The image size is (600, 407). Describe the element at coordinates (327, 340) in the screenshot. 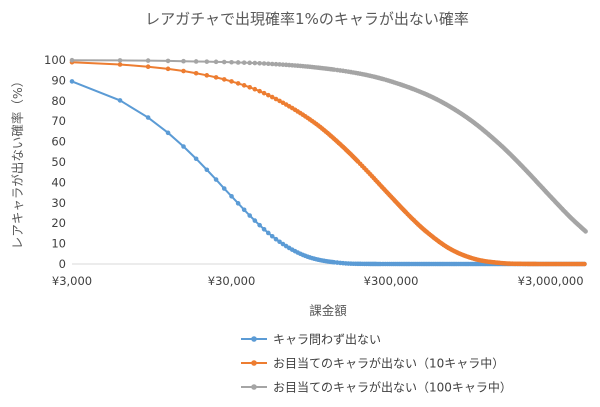

I see `legend-label: キャラ問わず出ない` at that location.